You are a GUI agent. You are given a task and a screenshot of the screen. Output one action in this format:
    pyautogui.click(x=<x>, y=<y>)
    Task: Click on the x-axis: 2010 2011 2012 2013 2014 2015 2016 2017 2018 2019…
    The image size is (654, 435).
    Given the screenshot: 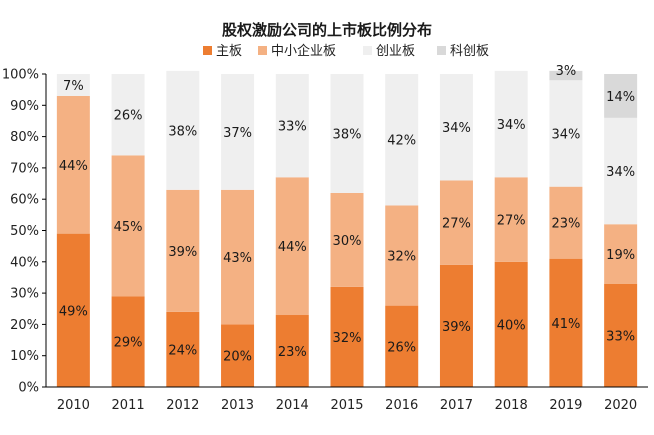 What is the action you would take?
    pyautogui.click(x=347, y=399)
    